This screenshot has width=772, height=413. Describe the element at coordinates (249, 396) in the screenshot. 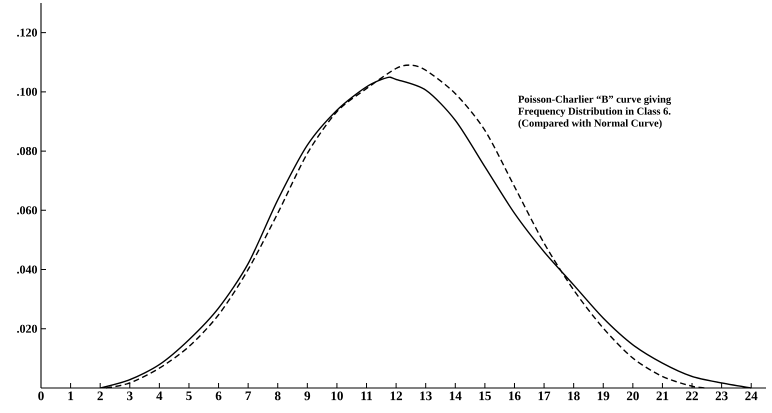

I see `x-tick-label: 7` at that location.